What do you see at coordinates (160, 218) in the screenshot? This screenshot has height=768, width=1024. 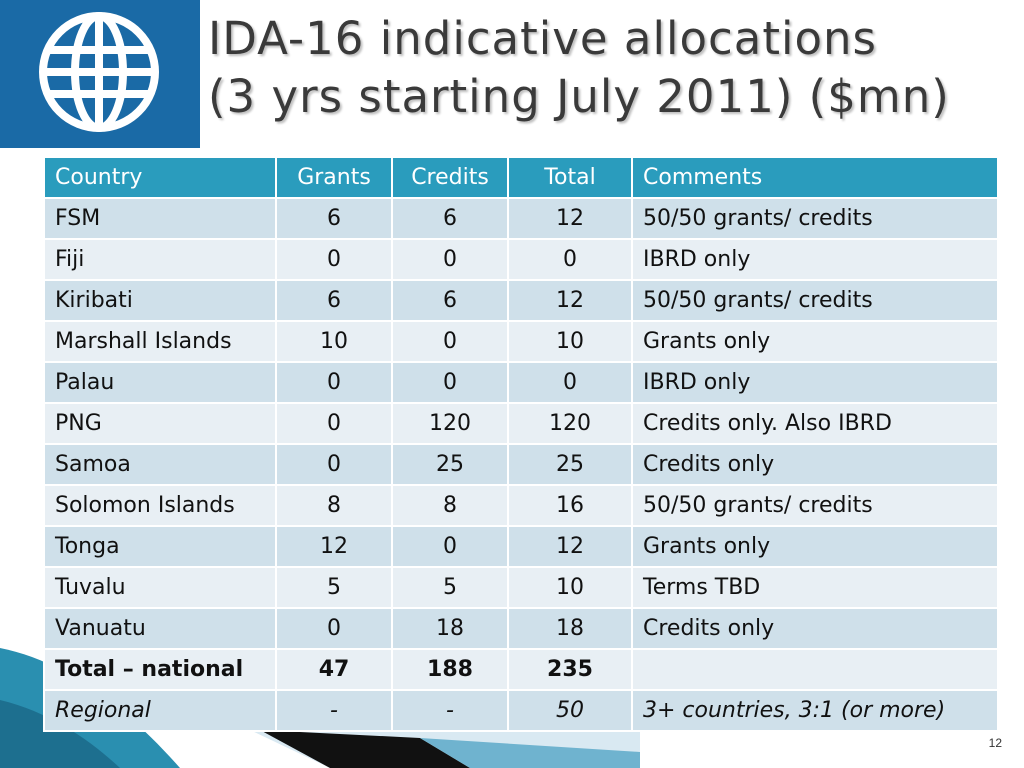 I see `cell-country: FSM` at bounding box center [160, 218].